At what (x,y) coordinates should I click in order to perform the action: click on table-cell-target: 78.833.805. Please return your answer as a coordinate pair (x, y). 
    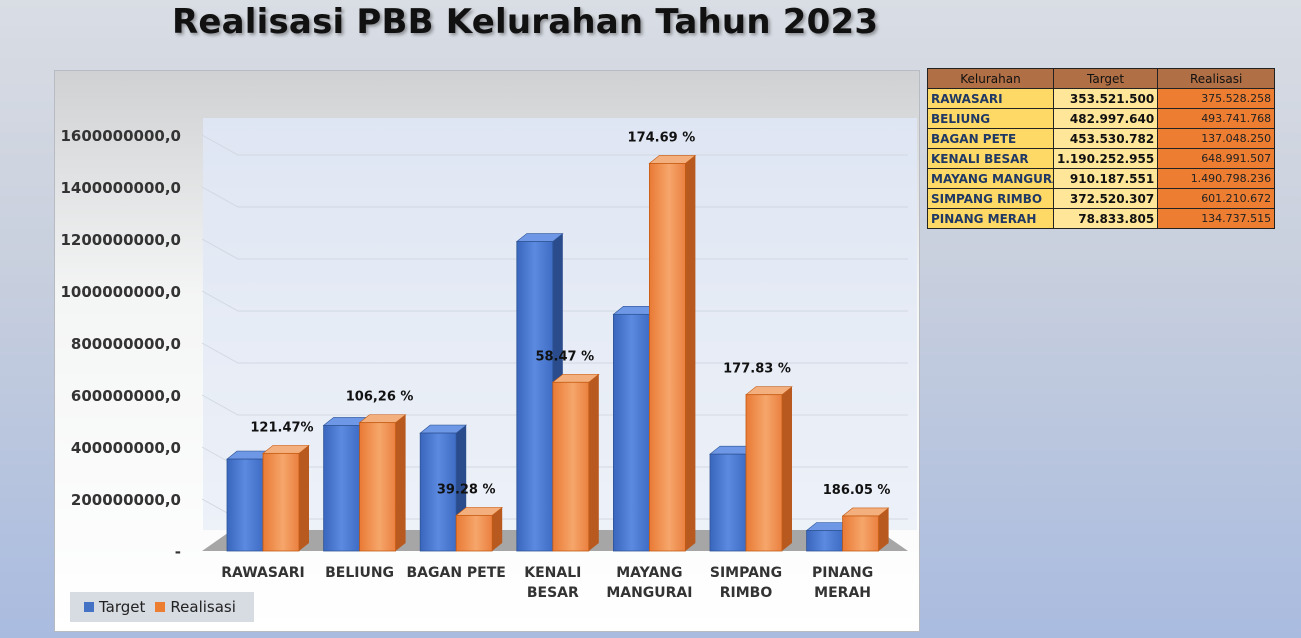
    Looking at the image, I should click on (1105, 218).